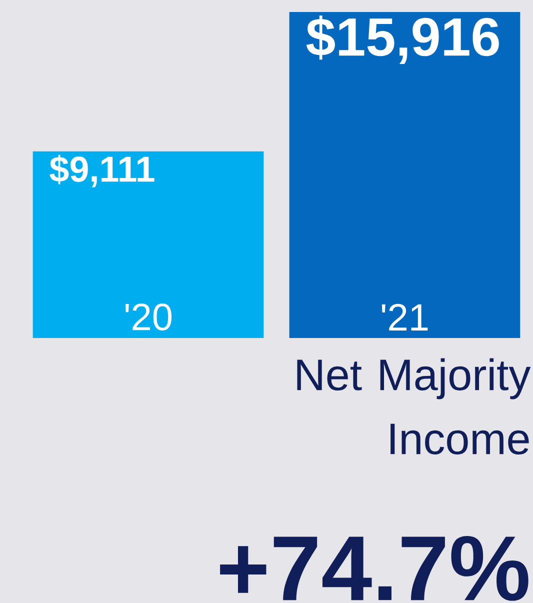  What do you see at coordinates (148, 317) in the screenshot?
I see `x-tick-label: '20` at bounding box center [148, 317].